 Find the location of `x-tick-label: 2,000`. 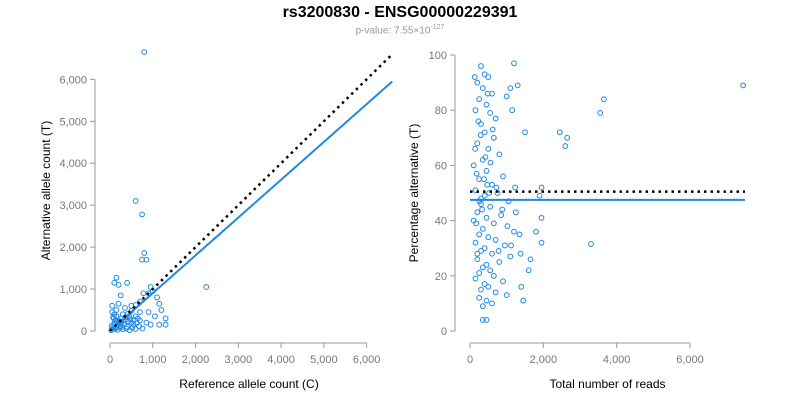

x-tick-label: 2,000 is located at coordinates (544, 360).